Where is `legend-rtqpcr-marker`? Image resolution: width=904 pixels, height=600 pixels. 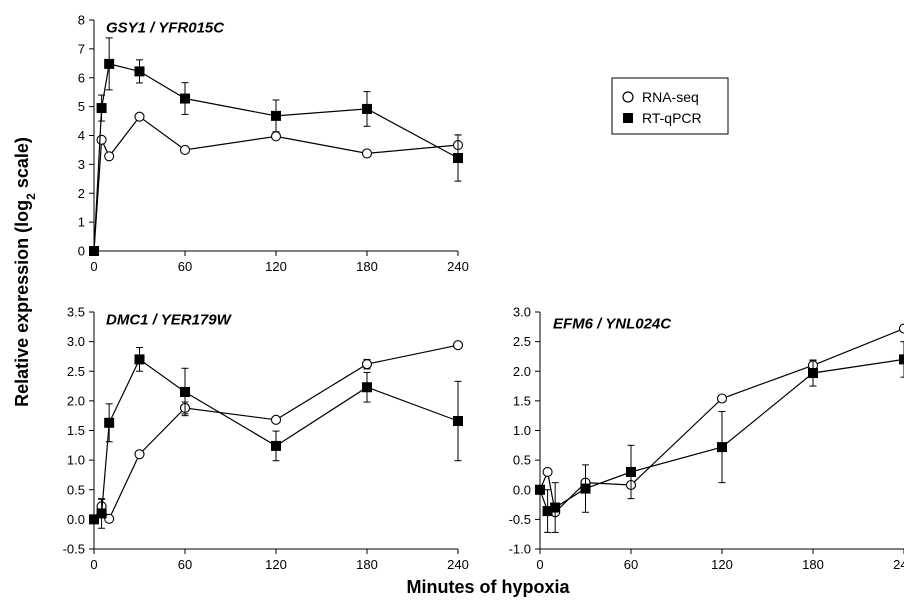
legend-rtqpcr-marker is located at coordinates (628, 118).